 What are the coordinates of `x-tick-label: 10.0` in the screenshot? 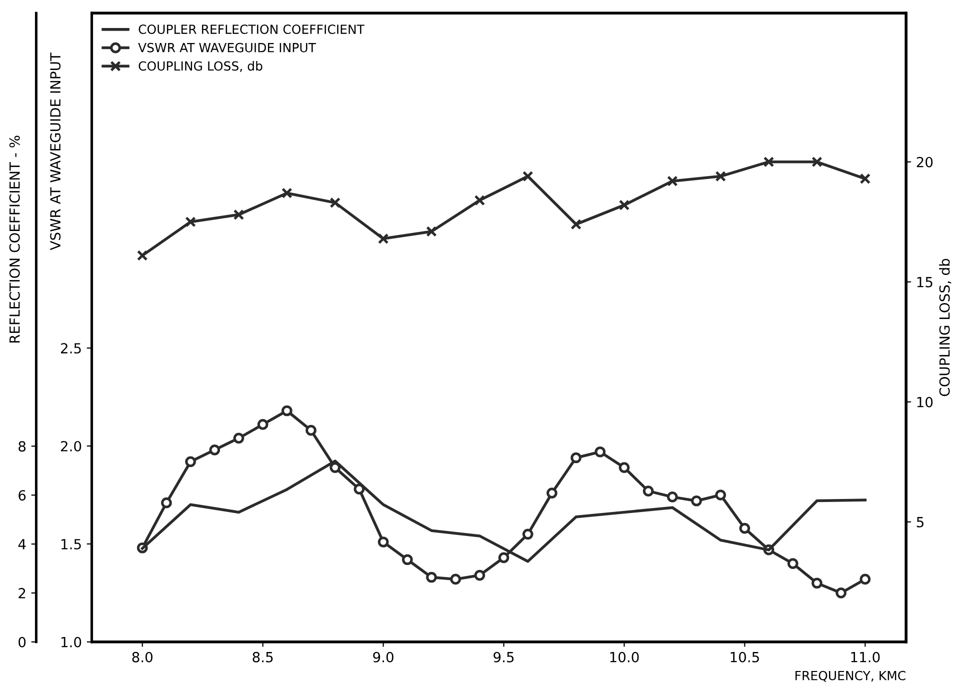 It's located at (624, 657).